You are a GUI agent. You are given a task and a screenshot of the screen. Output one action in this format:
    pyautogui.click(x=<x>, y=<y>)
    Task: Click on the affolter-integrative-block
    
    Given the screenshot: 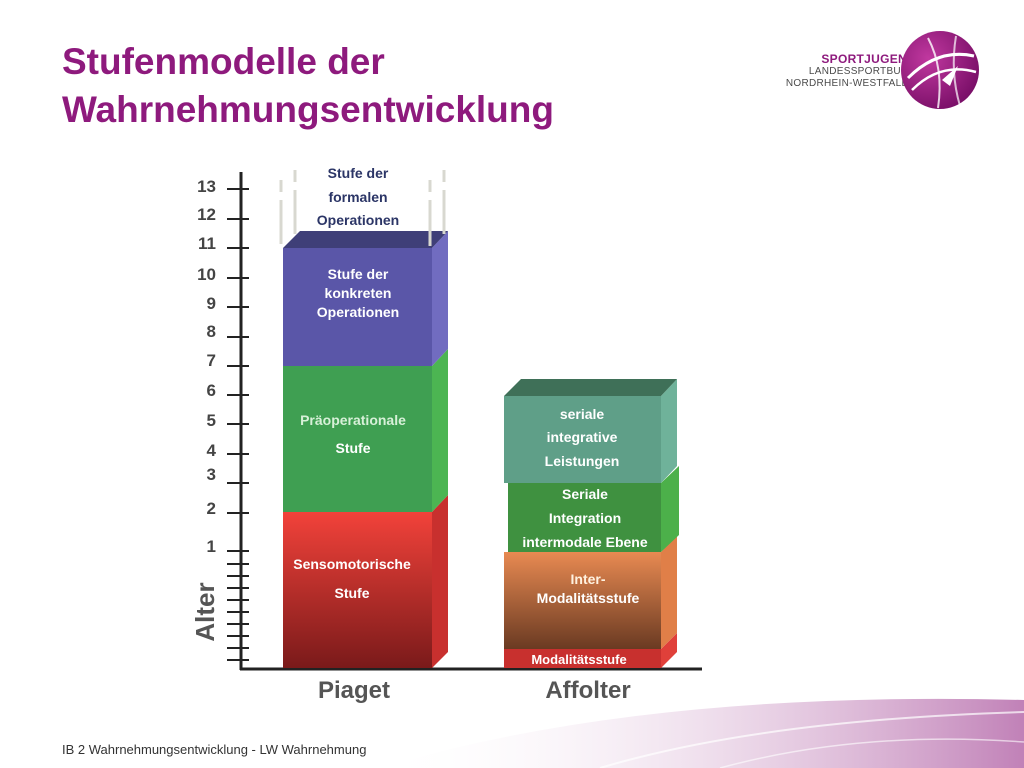 What is the action you would take?
    pyautogui.click(x=582, y=439)
    